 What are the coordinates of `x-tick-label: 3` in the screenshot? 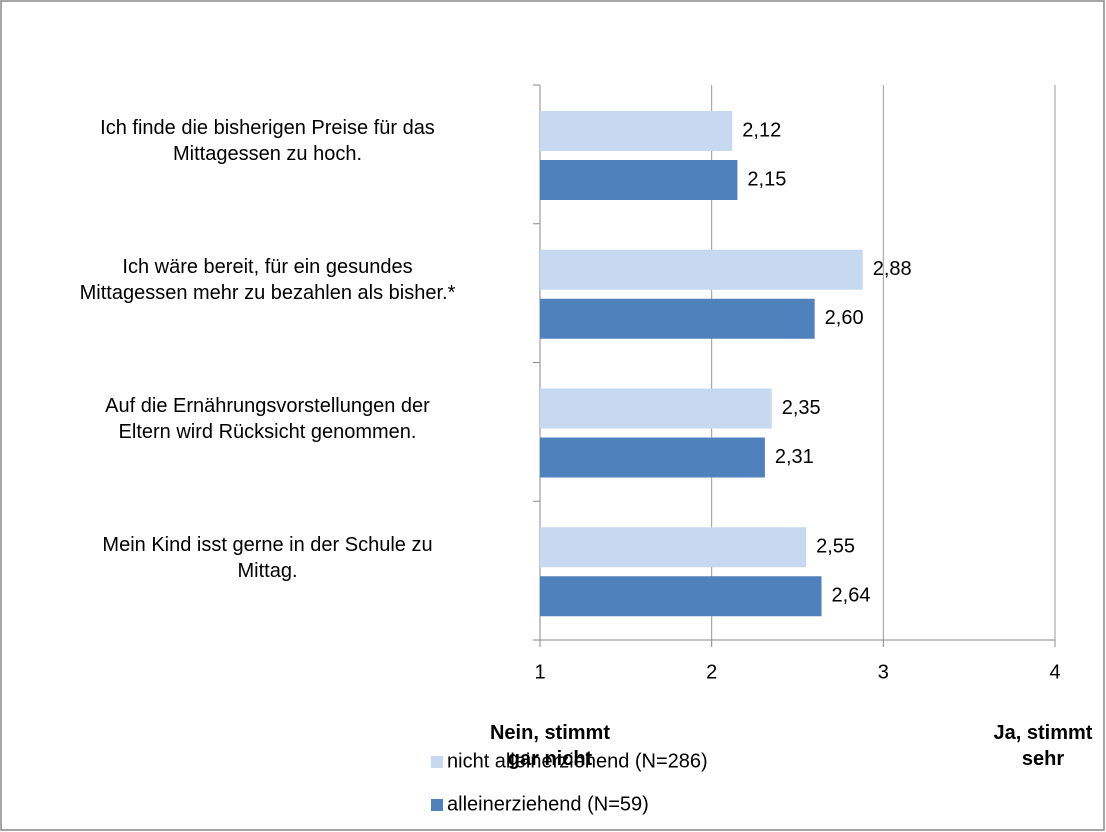 It's located at (883, 672).